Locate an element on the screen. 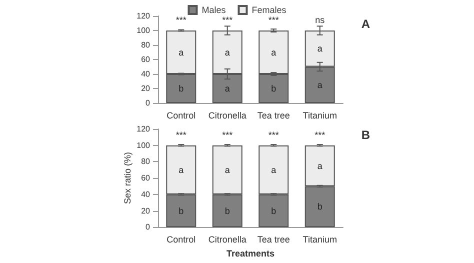 This screenshot has width=474, height=263. text: B is located at coordinates (365, 135).